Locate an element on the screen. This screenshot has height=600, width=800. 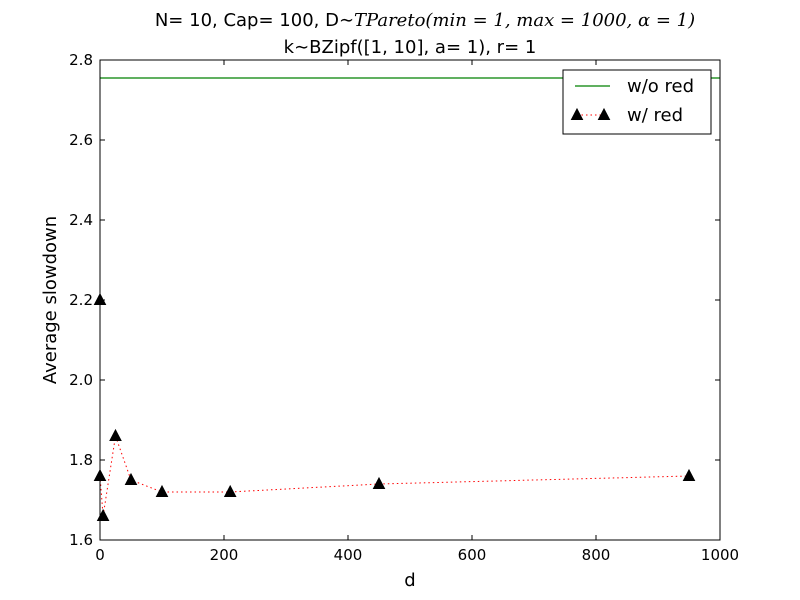
y-tick-label: 2.6 is located at coordinates (81, 140).